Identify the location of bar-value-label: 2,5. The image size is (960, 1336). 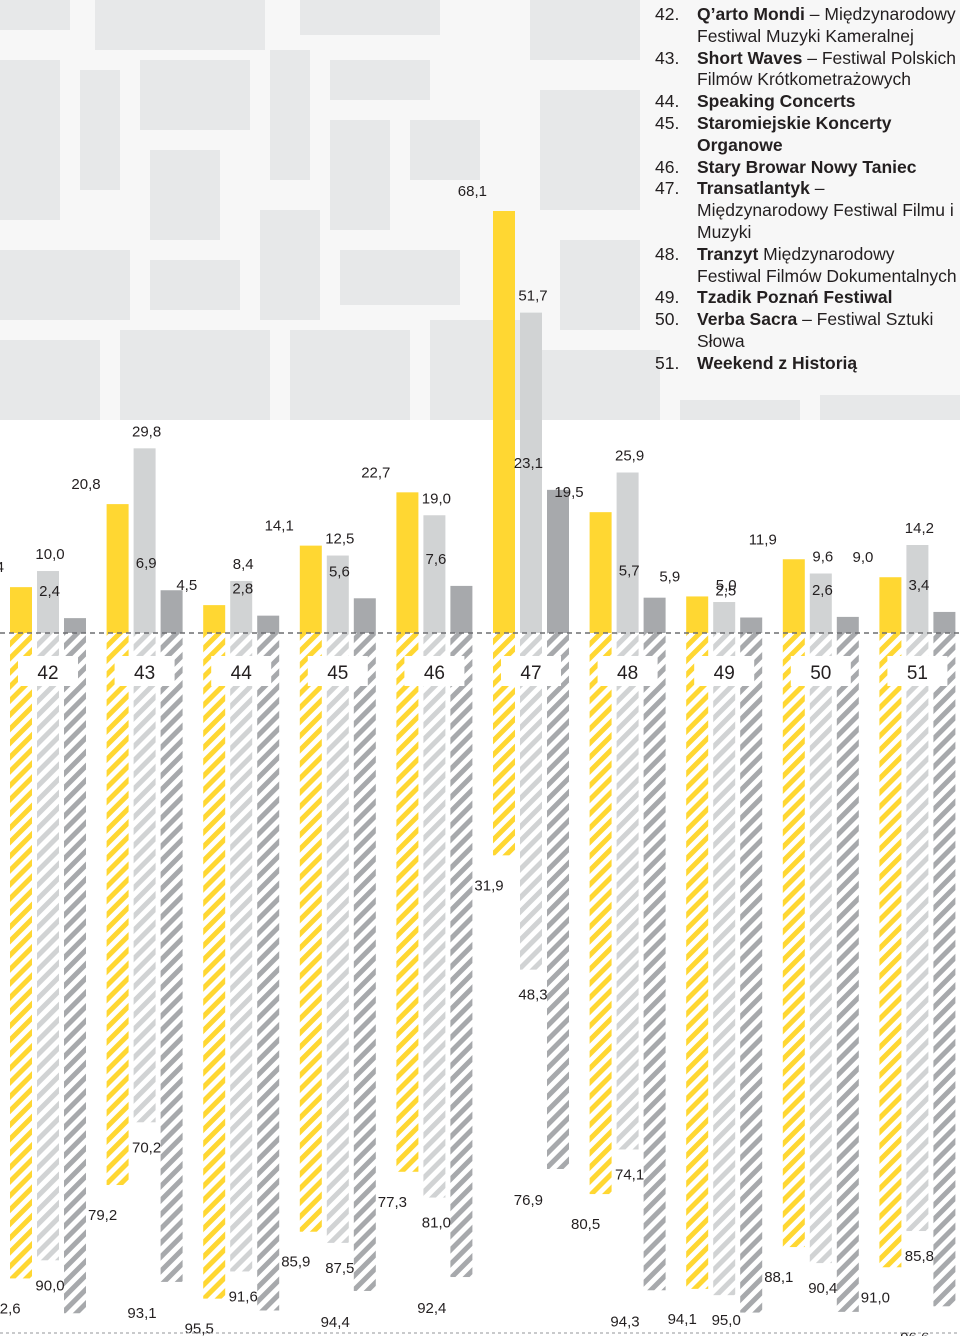
(725, 591).